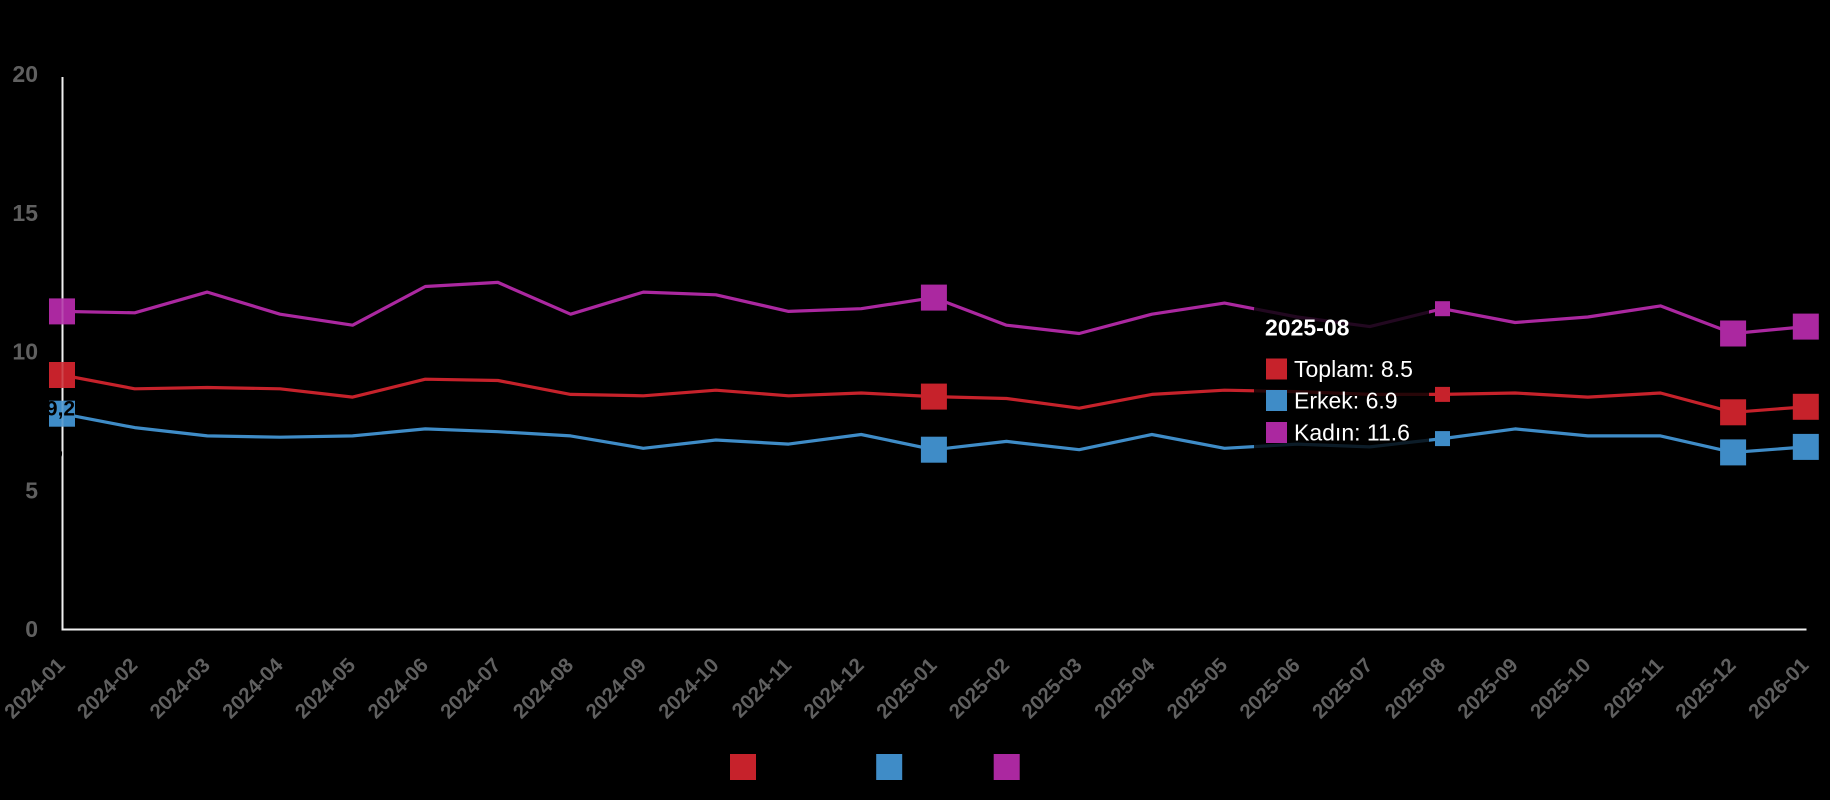 This screenshot has width=1830, height=800. Describe the element at coordinates (31, 629) in the screenshot. I see `svg-text: 0` at that location.